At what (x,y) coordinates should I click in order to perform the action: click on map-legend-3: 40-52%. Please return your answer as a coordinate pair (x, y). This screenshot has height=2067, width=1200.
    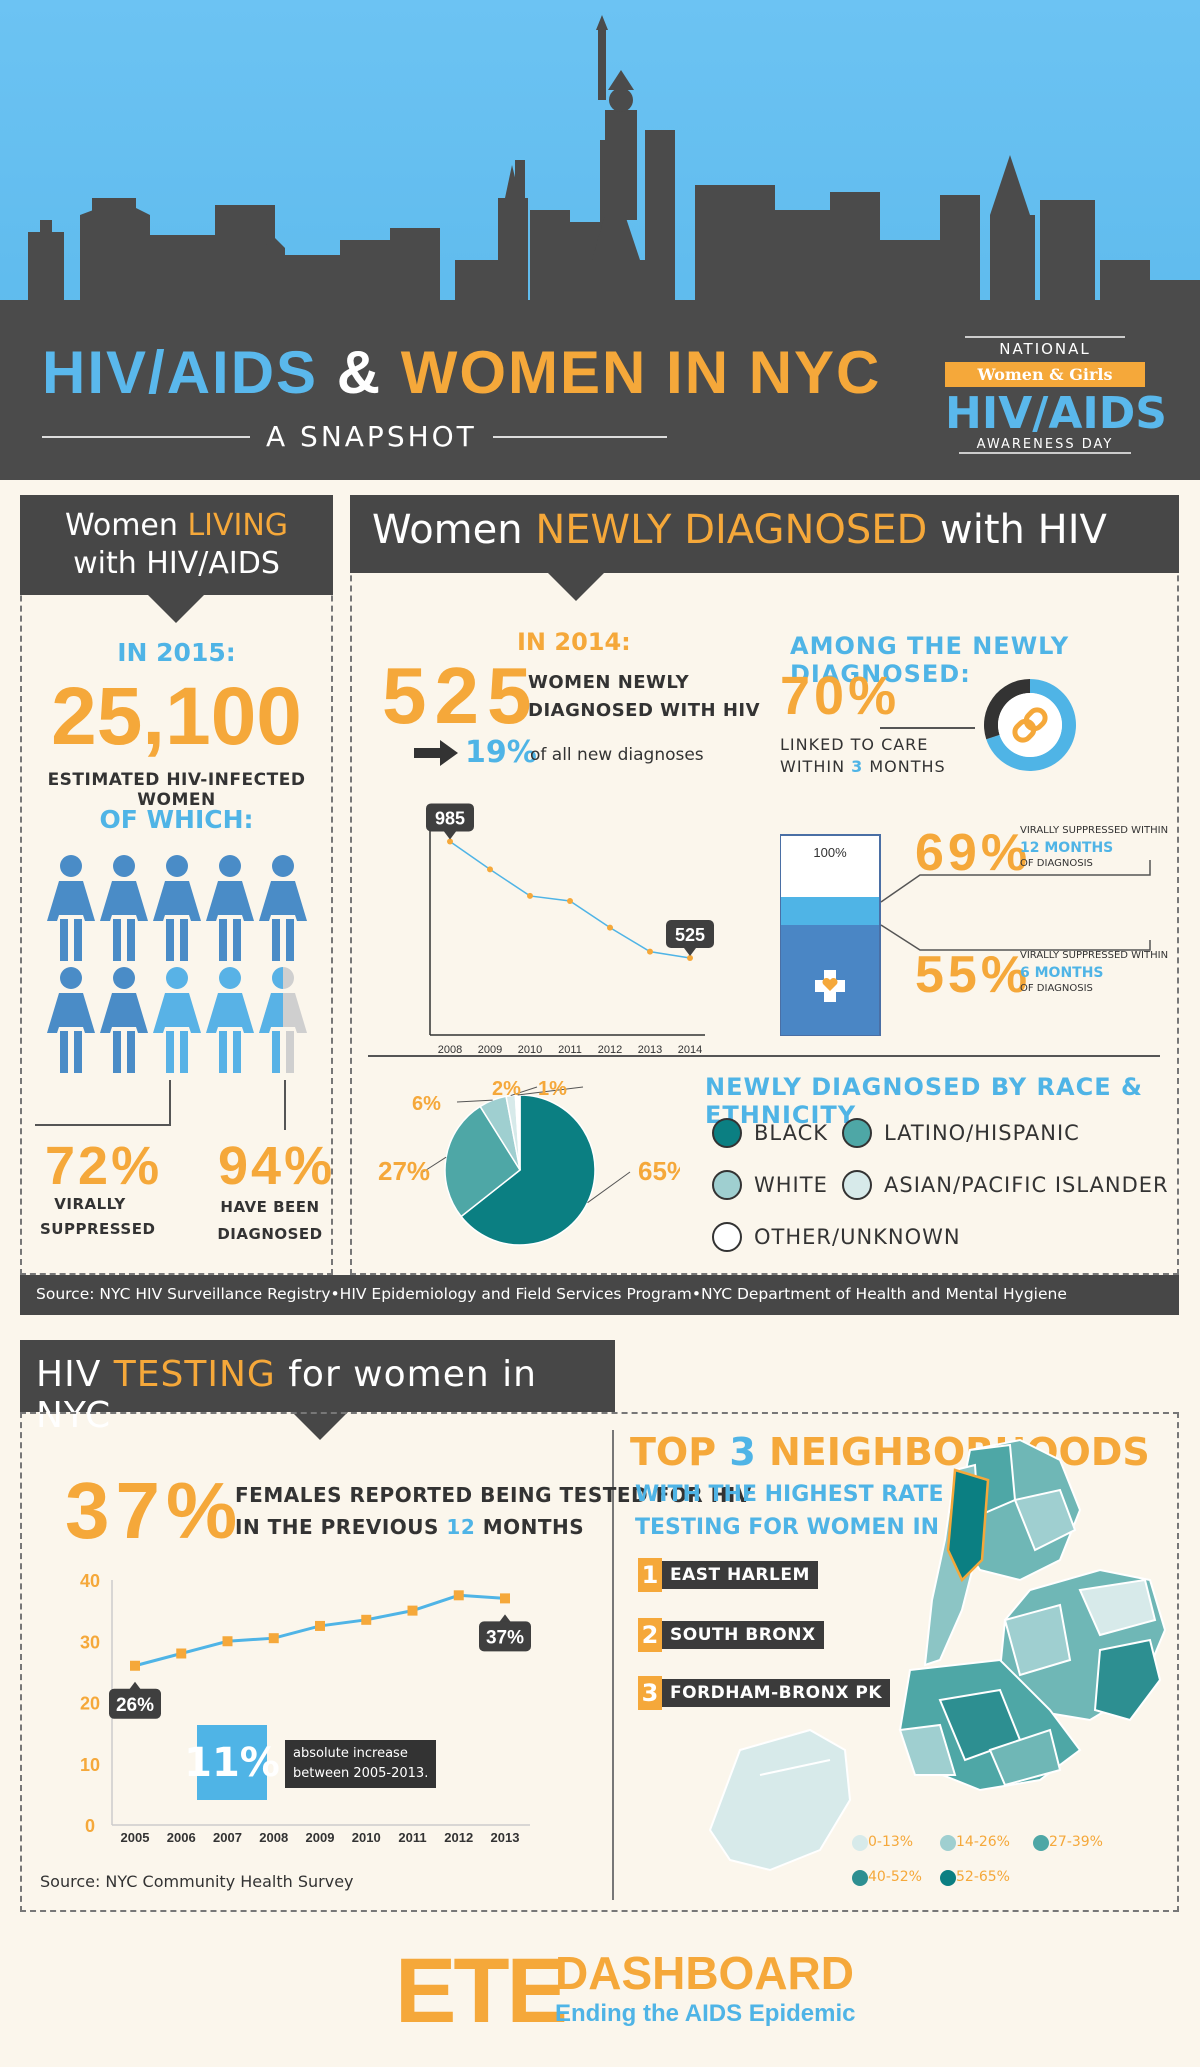
    Looking at the image, I should click on (895, 1877).